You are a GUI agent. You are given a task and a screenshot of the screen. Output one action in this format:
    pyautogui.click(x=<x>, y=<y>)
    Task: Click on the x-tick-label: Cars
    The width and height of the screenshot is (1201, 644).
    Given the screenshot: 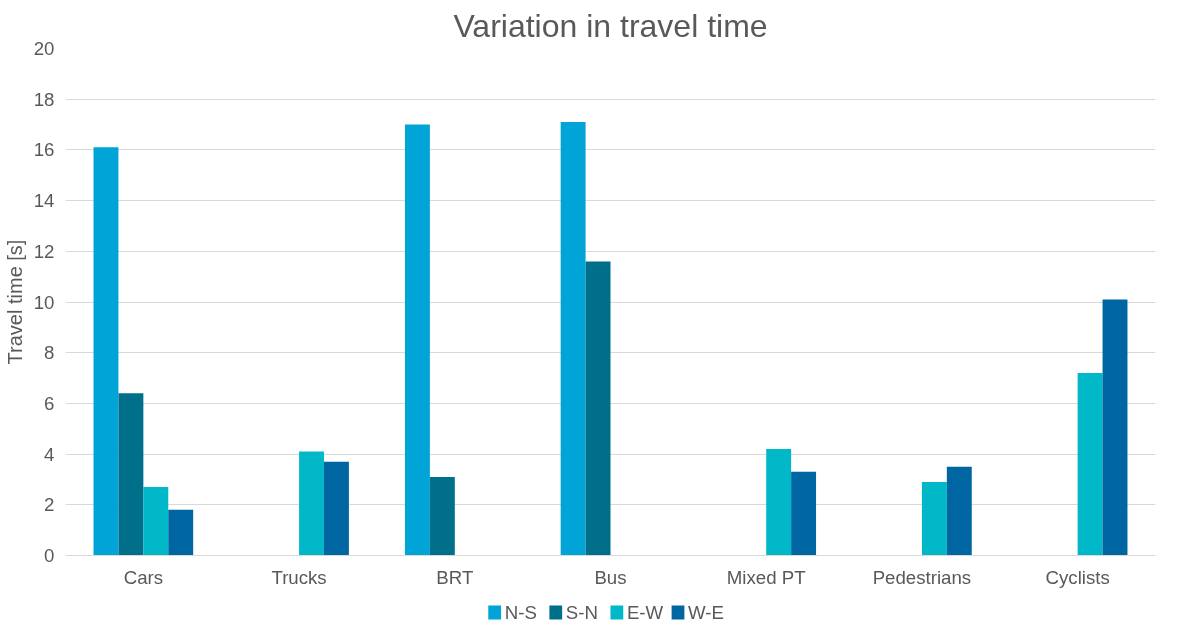 What is the action you would take?
    pyautogui.click(x=143, y=577)
    